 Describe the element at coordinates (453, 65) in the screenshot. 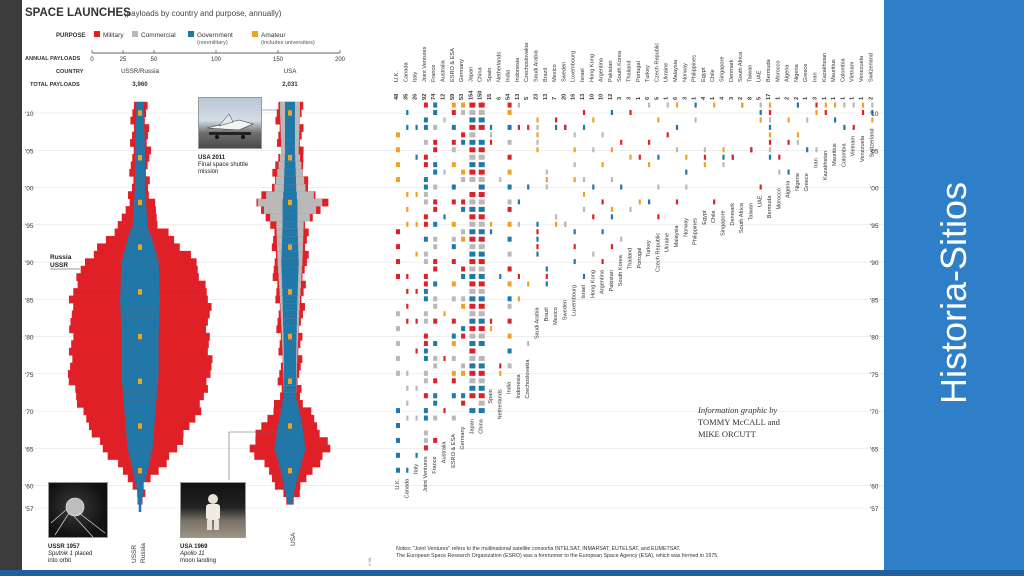

I see `country-column-label: ESRO & ESA` at that location.